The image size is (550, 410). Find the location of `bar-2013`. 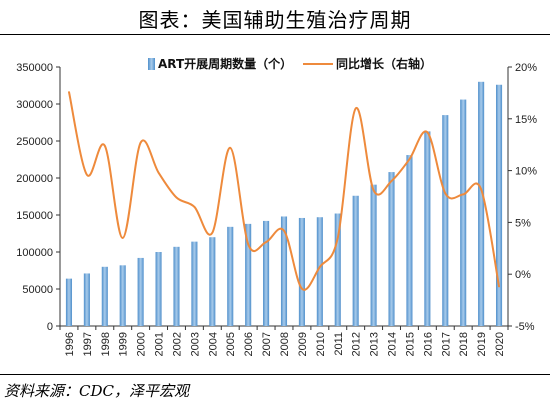

bar-2013 is located at coordinates (373, 255).